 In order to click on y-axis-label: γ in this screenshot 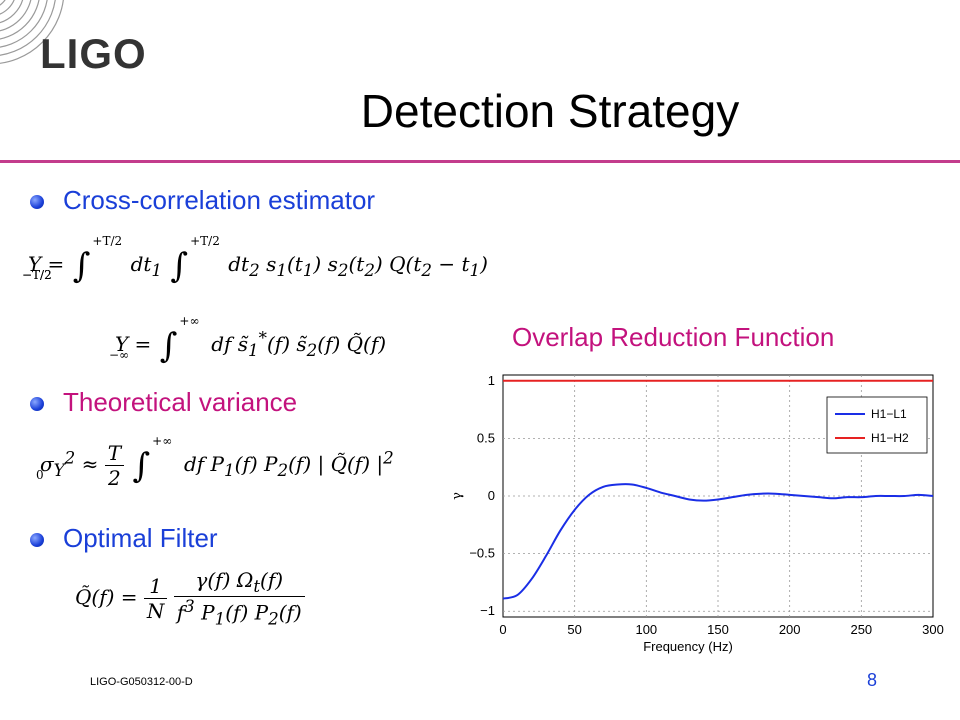, I will do `click(457, 496)`.